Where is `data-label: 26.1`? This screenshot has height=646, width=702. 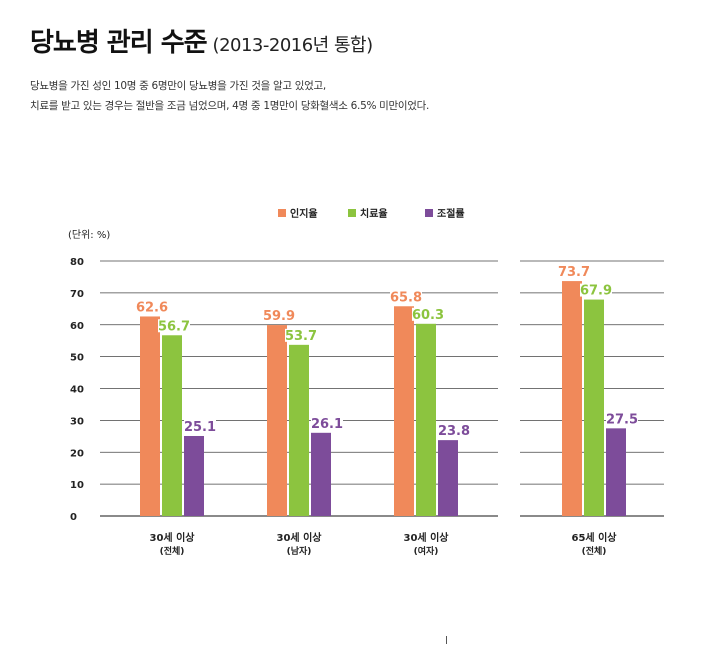
data-label: 26.1 is located at coordinates (327, 424).